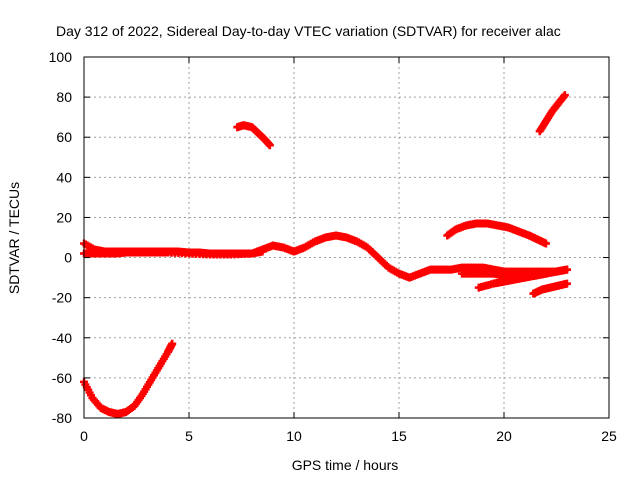 The width and height of the screenshot is (640, 480). What do you see at coordinates (128, 378) in the screenshot?
I see `series-arc-dip` at bounding box center [128, 378].